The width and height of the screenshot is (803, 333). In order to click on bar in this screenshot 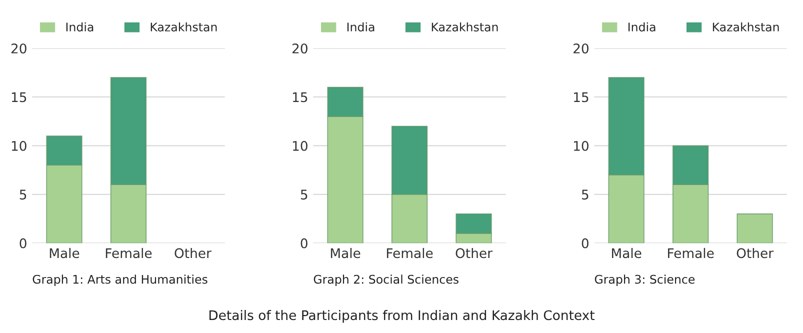, I will do `click(754, 229)`.